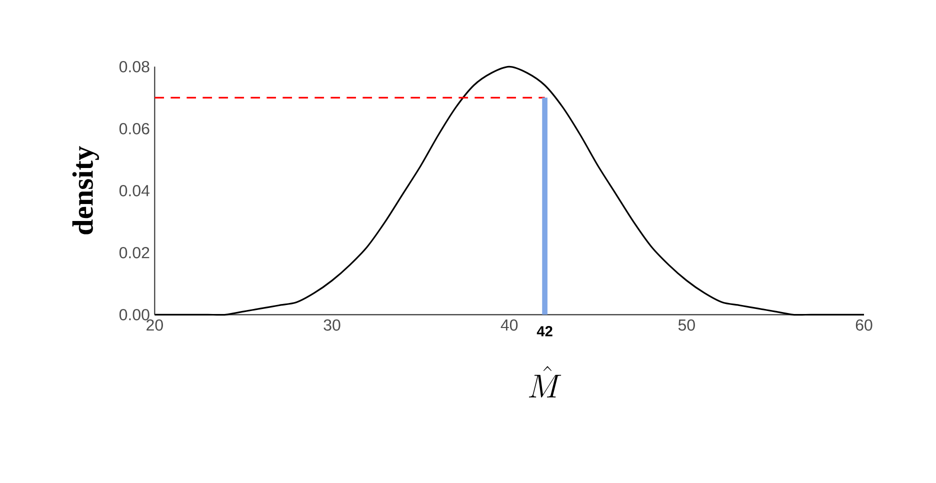  Describe the element at coordinates (134, 128) in the screenshot. I see `y-tick-label: 0.06` at that location.